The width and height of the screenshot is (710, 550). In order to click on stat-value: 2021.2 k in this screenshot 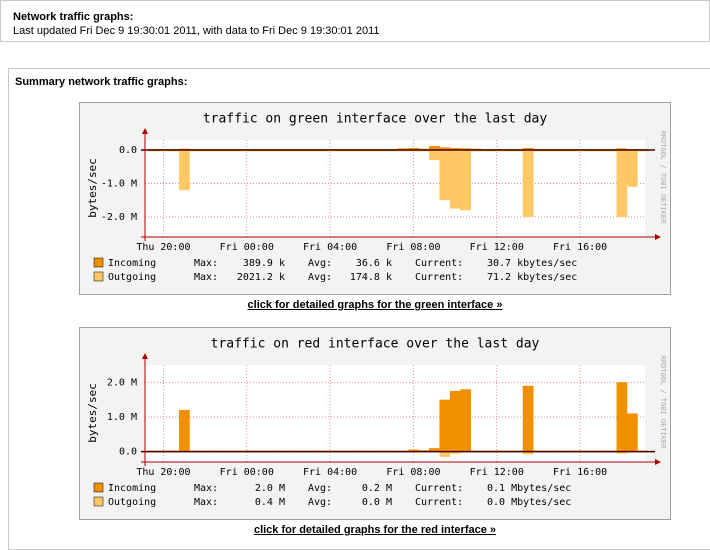, I will do `click(261, 277)`.